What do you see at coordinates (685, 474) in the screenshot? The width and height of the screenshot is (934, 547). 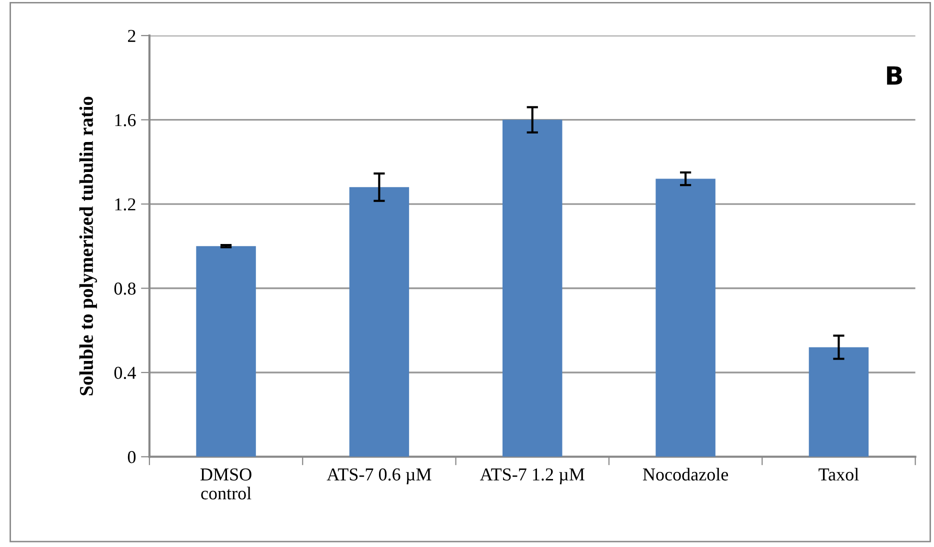 I see `x-tick-label: Nocodazole` at bounding box center [685, 474].